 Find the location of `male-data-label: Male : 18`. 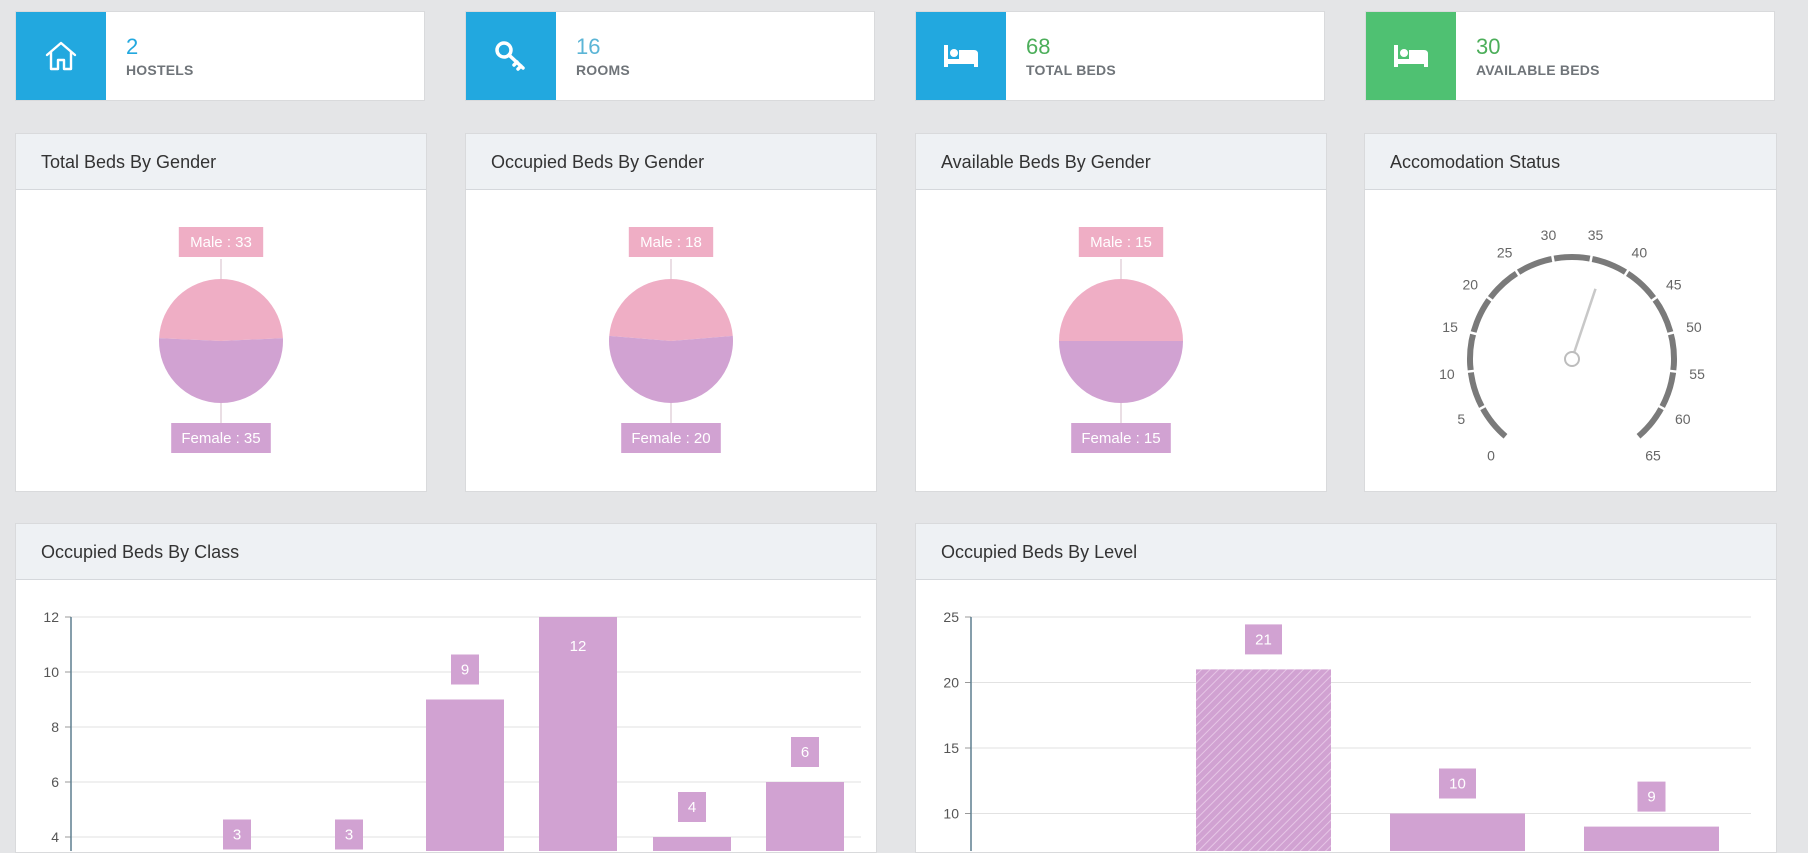

male-data-label: Male : 18 is located at coordinates (671, 242).